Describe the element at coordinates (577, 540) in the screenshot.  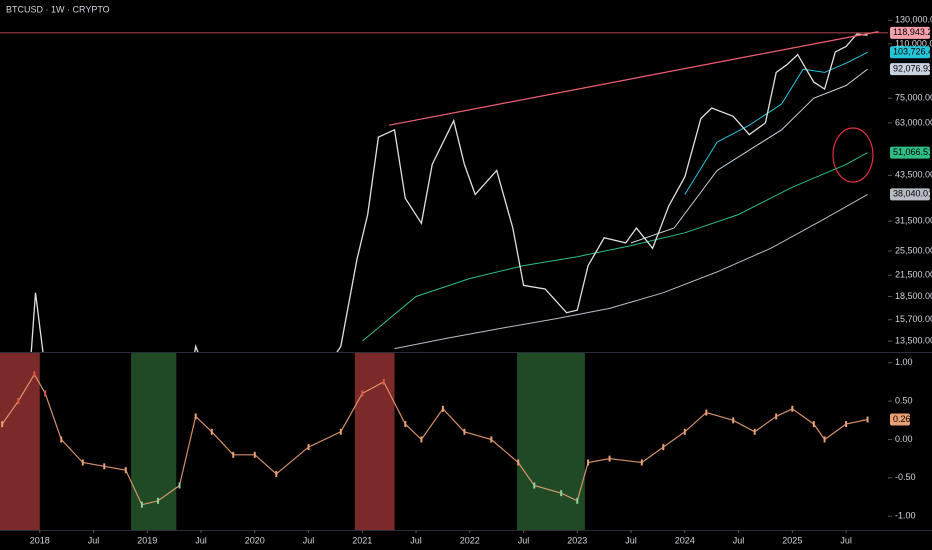
I see `x-tick-label: 2023` at that location.